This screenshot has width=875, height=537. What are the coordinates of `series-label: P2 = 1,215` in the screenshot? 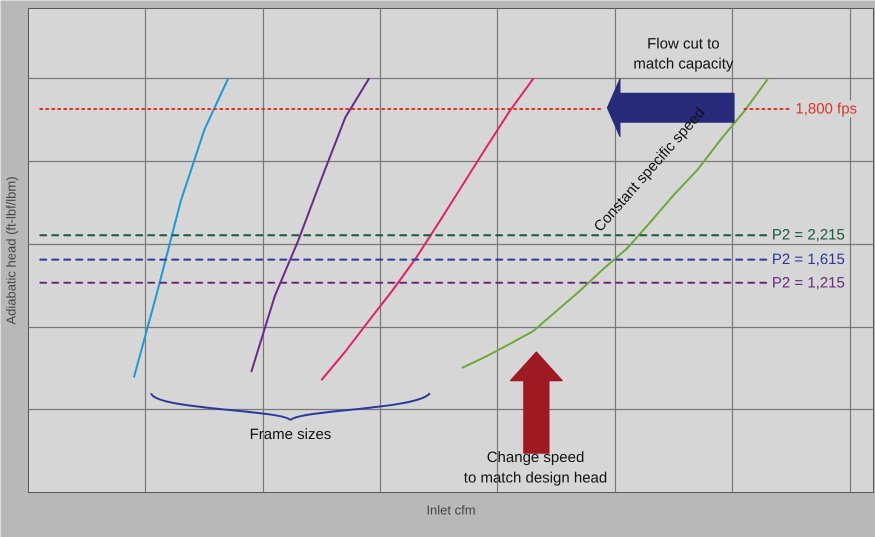 It's located at (808, 283).